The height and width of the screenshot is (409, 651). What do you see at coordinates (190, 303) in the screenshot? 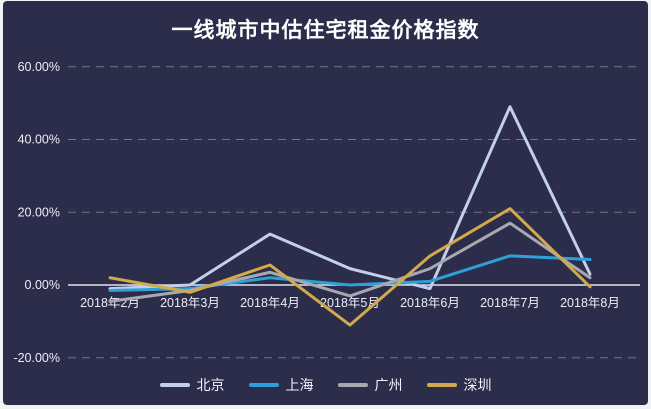
I see `x-tick-label: 2018年3月` at bounding box center [190, 303].